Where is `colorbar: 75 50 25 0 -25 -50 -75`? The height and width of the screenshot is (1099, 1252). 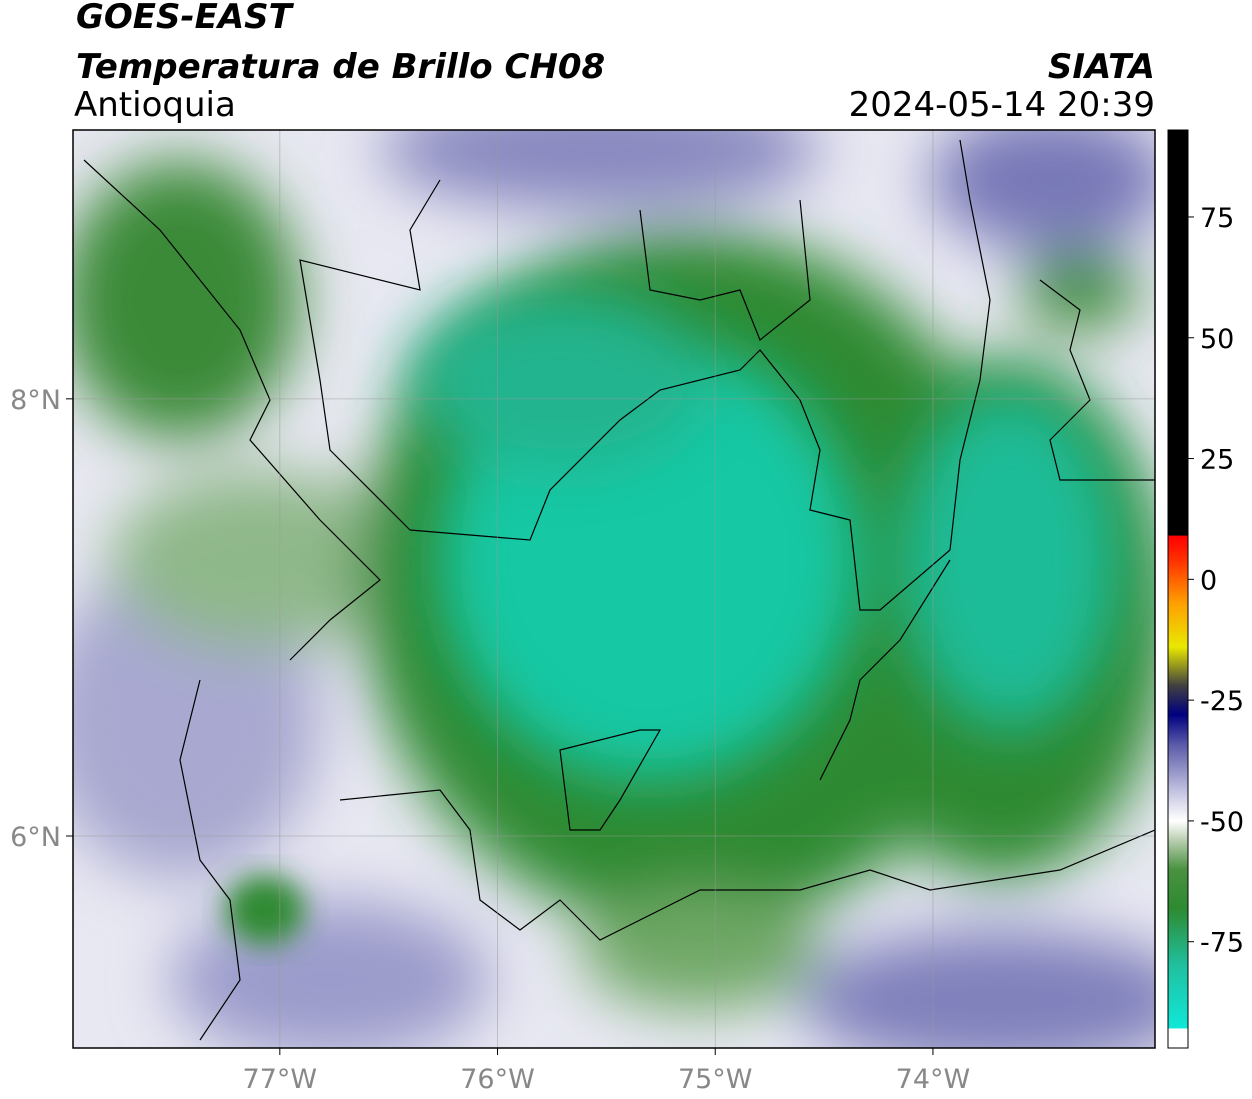 colorbar: 75 50 25 0 -25 -50 -75 is located at coordinates (1205, 589).